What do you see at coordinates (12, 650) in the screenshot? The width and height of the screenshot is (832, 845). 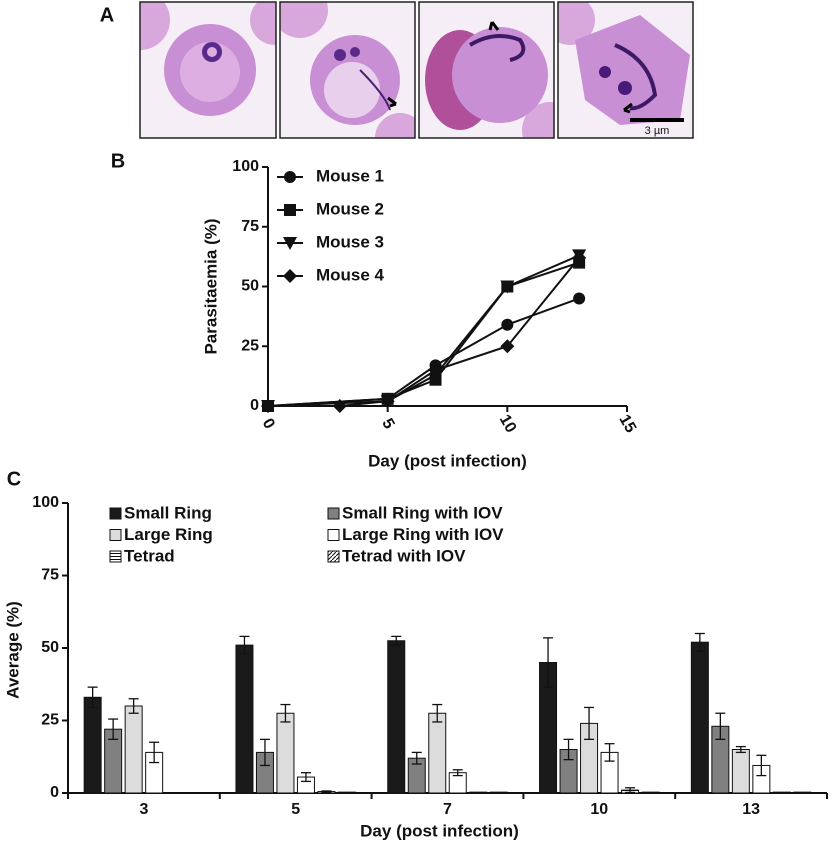 I see `y-axis-title: Average (%)` at bounding box center [12, 650].